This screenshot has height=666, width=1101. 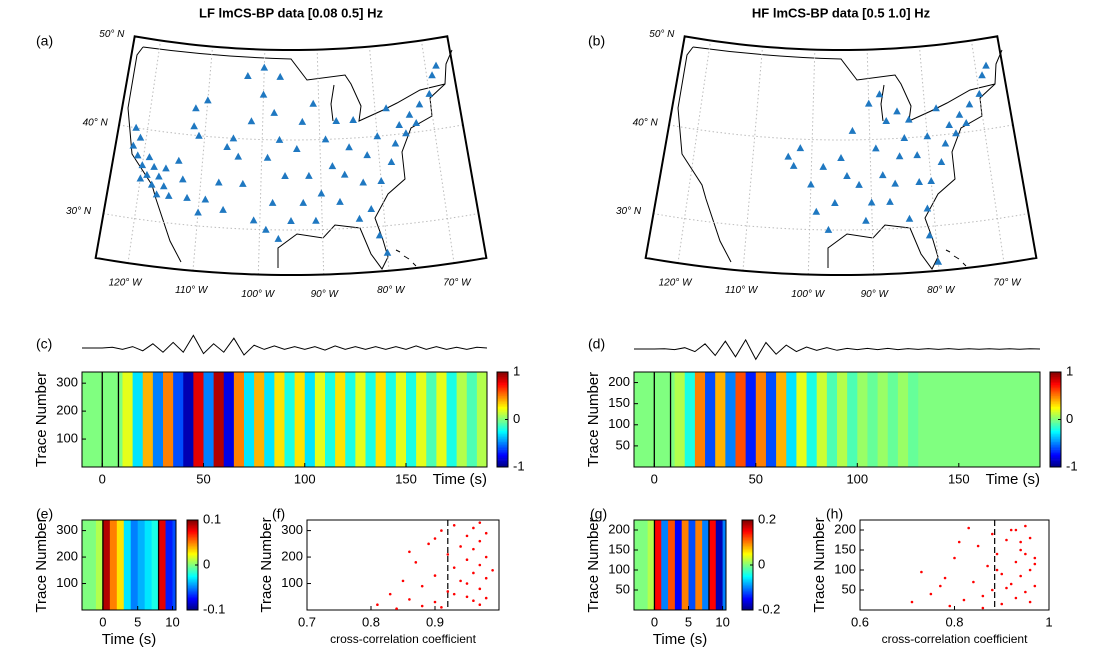 I want to click on x-tick-label: 5, so click(x=137, y=621).